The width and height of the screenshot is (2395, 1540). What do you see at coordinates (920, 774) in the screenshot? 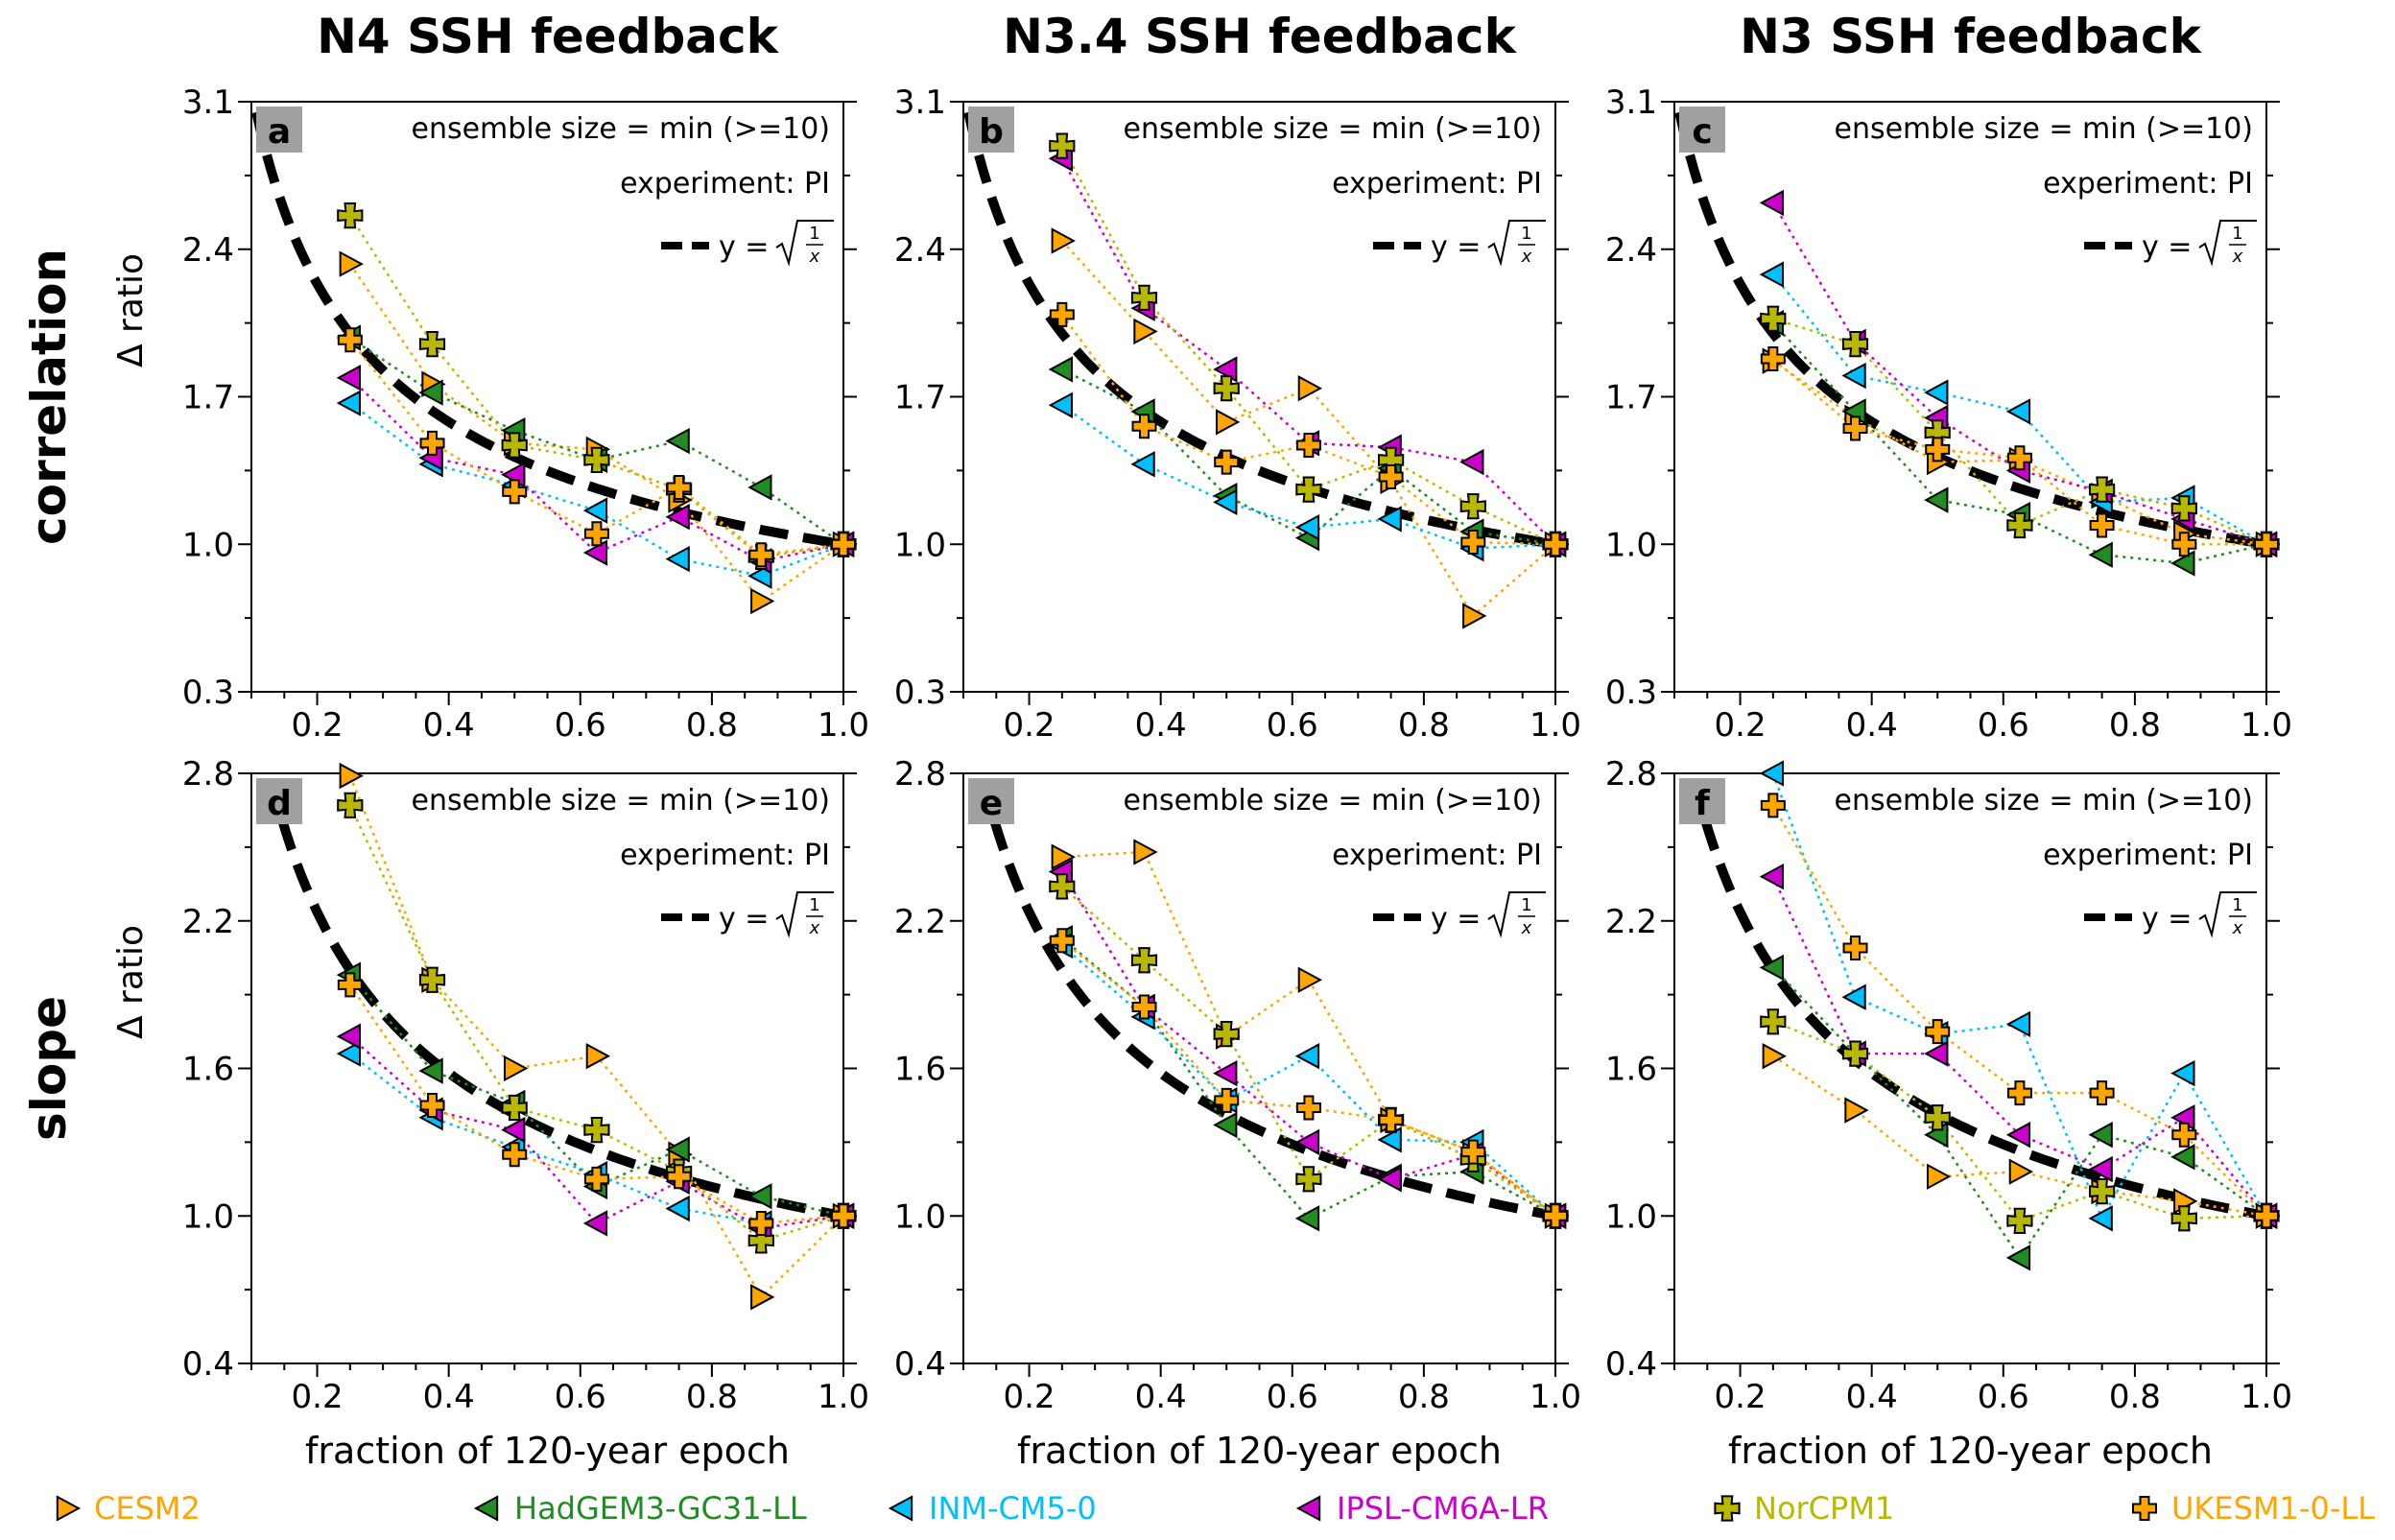
I see `y-tick-label: 2.8` at bounding box center [920, 774].